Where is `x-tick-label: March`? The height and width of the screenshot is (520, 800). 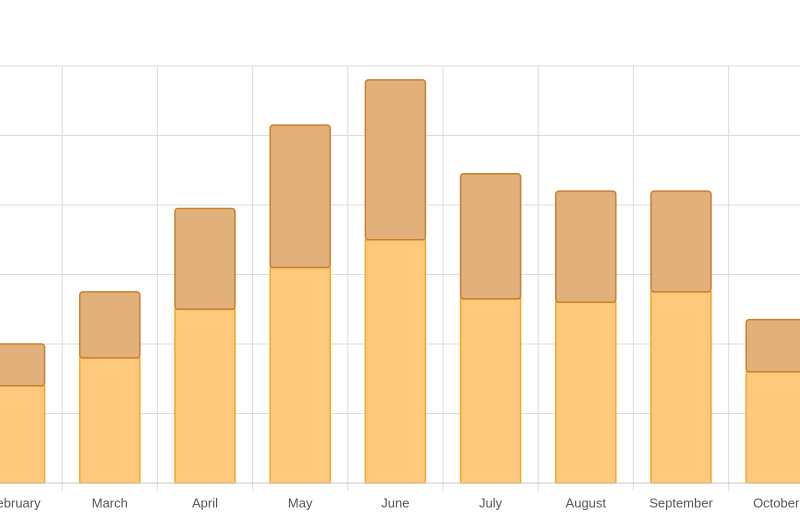
x-tick-label: March is located at coordinates (110, 502).